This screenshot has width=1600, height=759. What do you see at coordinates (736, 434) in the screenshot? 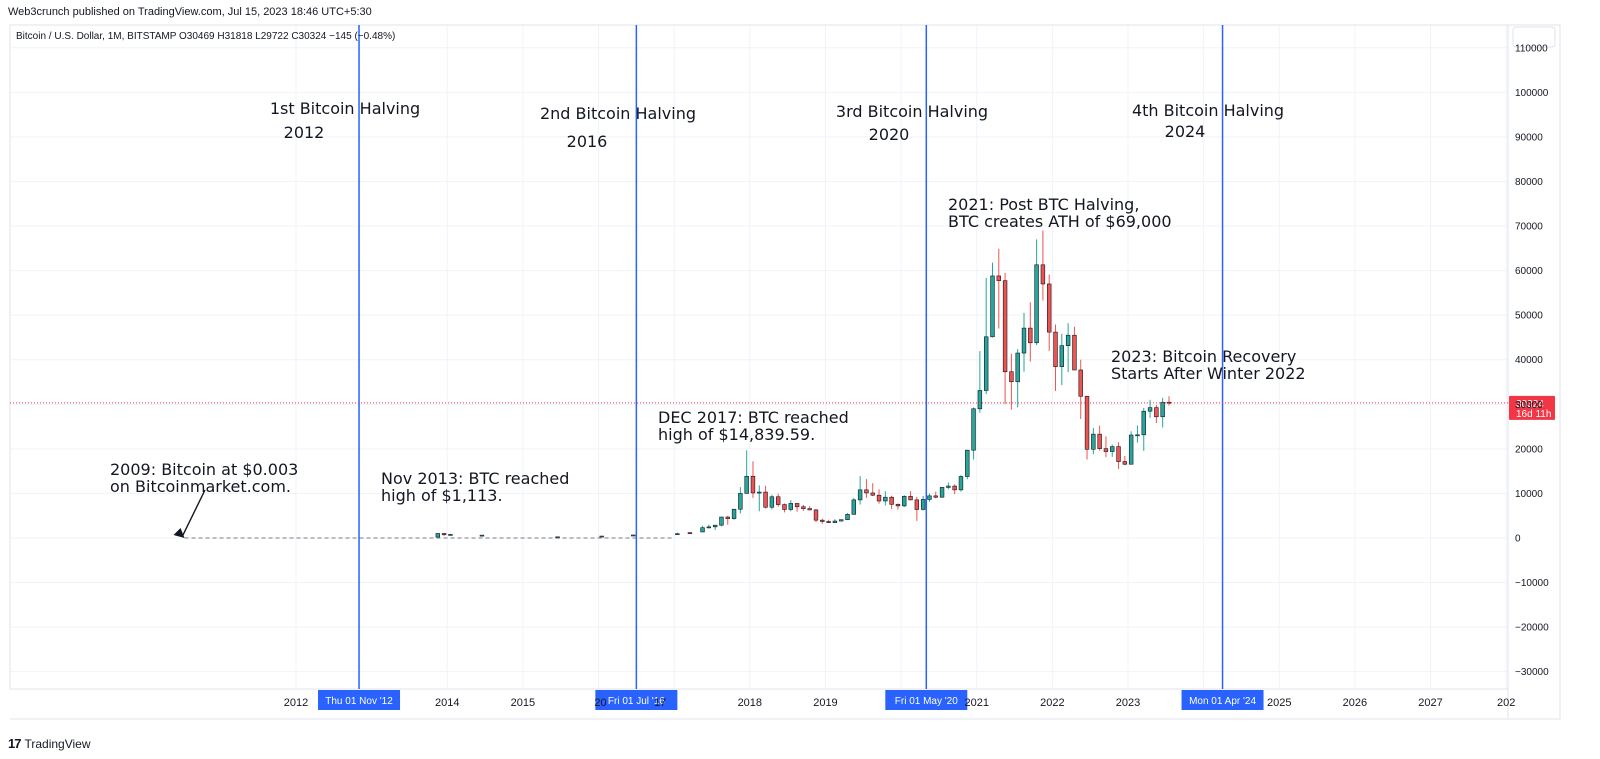
I see `annotation-text: high of $14,839.59.` at bounding box center [736, 434].